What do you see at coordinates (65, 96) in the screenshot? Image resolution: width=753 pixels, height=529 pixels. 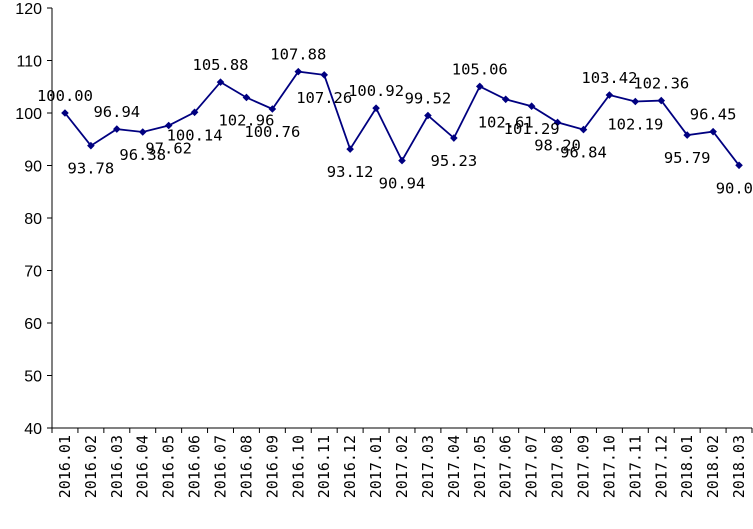 I see `data-label: 100.00` at bounding box center [65, 96].